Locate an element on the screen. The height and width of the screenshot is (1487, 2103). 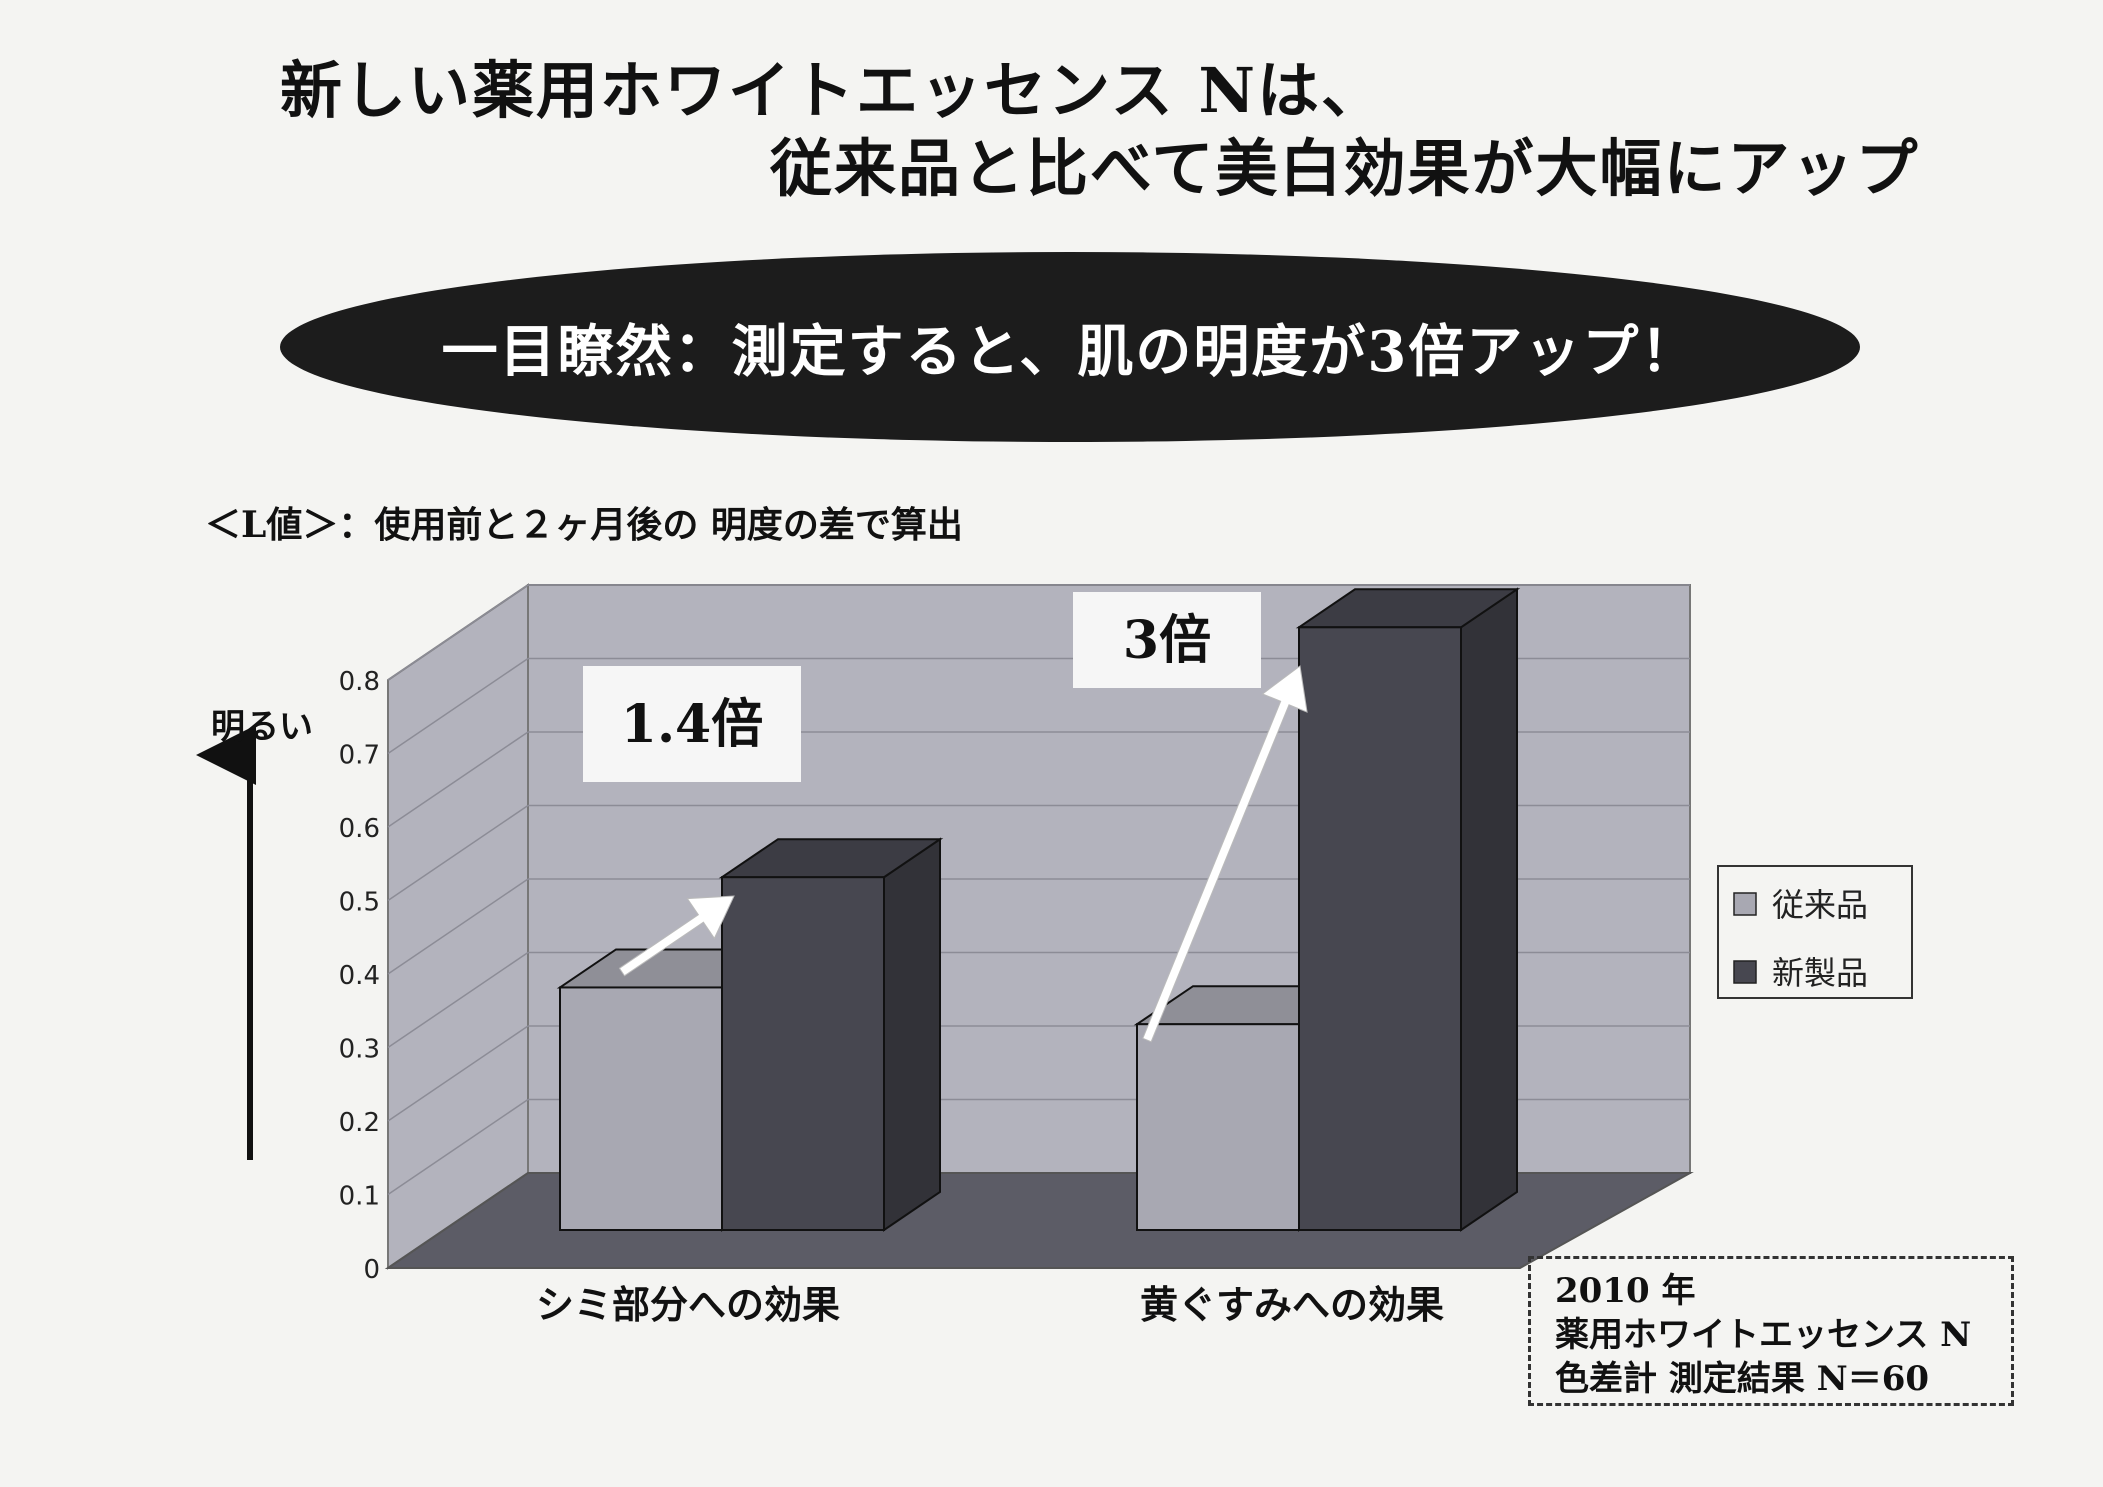
ratio-label-2: 3倍 is located at coordinates (1167, 640).